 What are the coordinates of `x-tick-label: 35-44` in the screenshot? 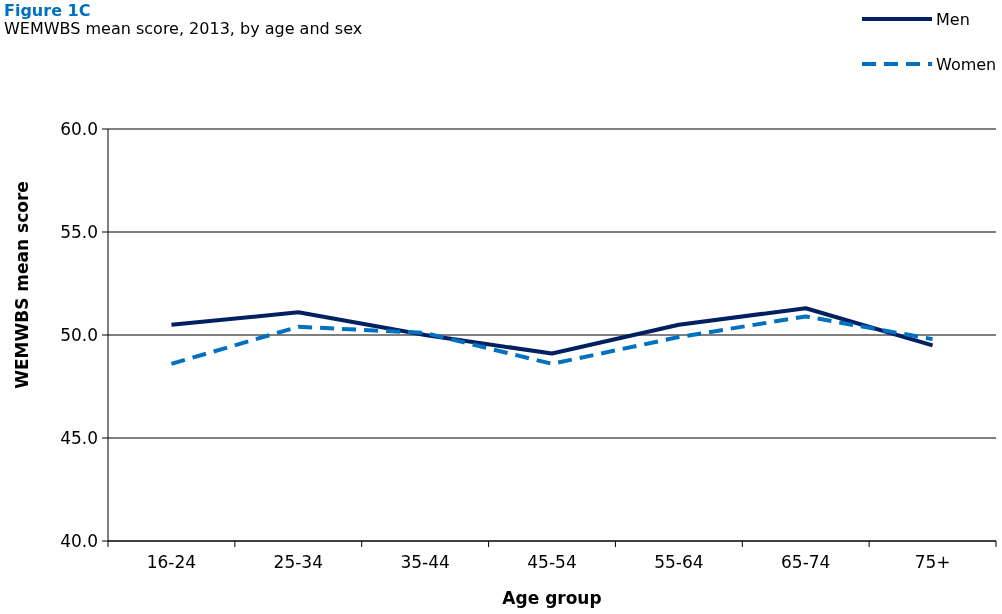 It's located at (425, 562).